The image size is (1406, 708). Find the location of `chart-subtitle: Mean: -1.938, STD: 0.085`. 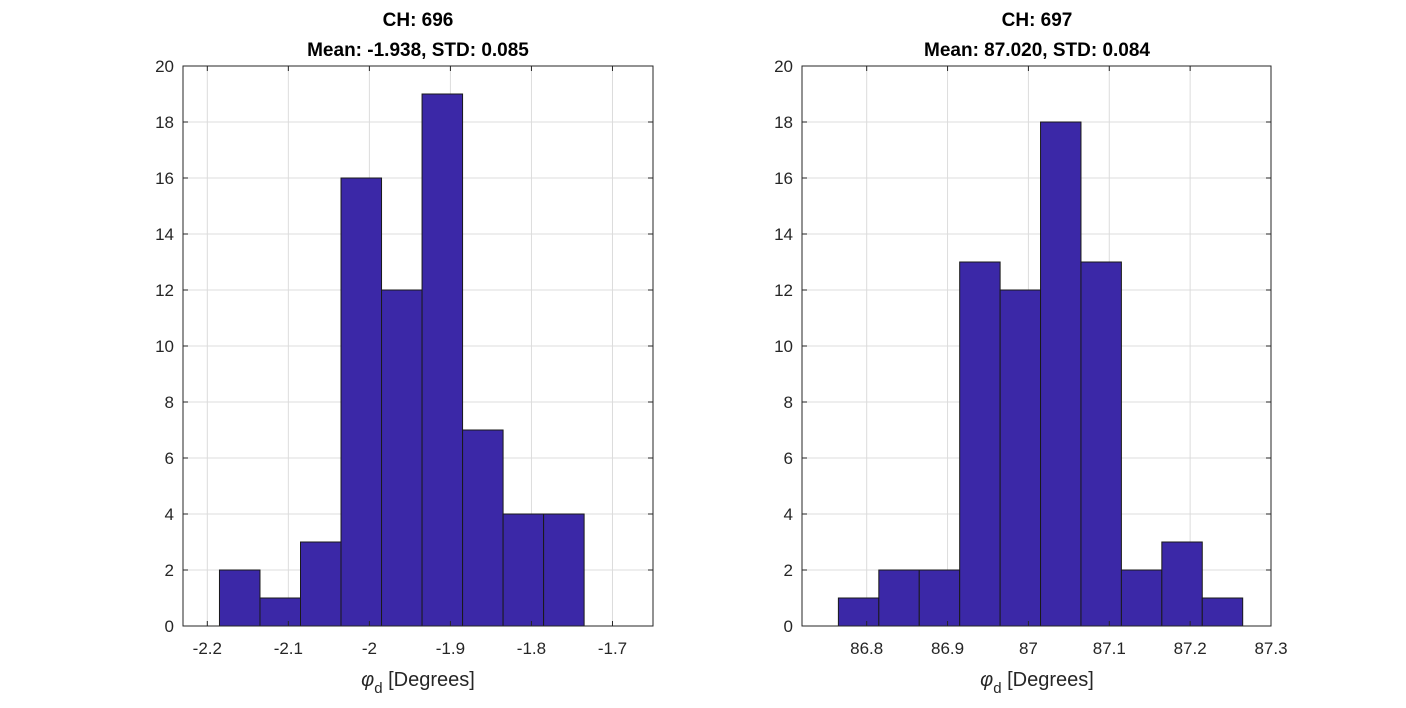

chart-subtitle: Mean: -1.938, STD: 0.085 is located at coordinates (418, 50).